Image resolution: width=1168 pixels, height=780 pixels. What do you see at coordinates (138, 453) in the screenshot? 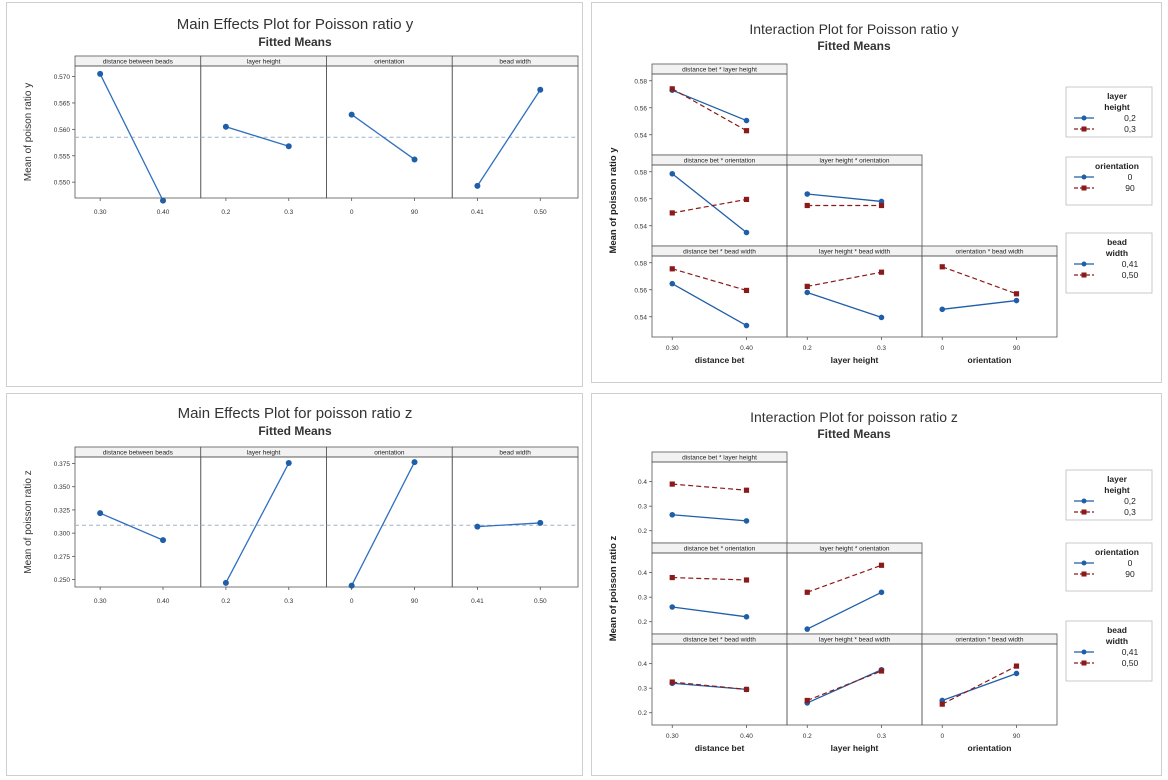
I see `factor-strip-label: distance between beads` at bounding box center [138, 453].